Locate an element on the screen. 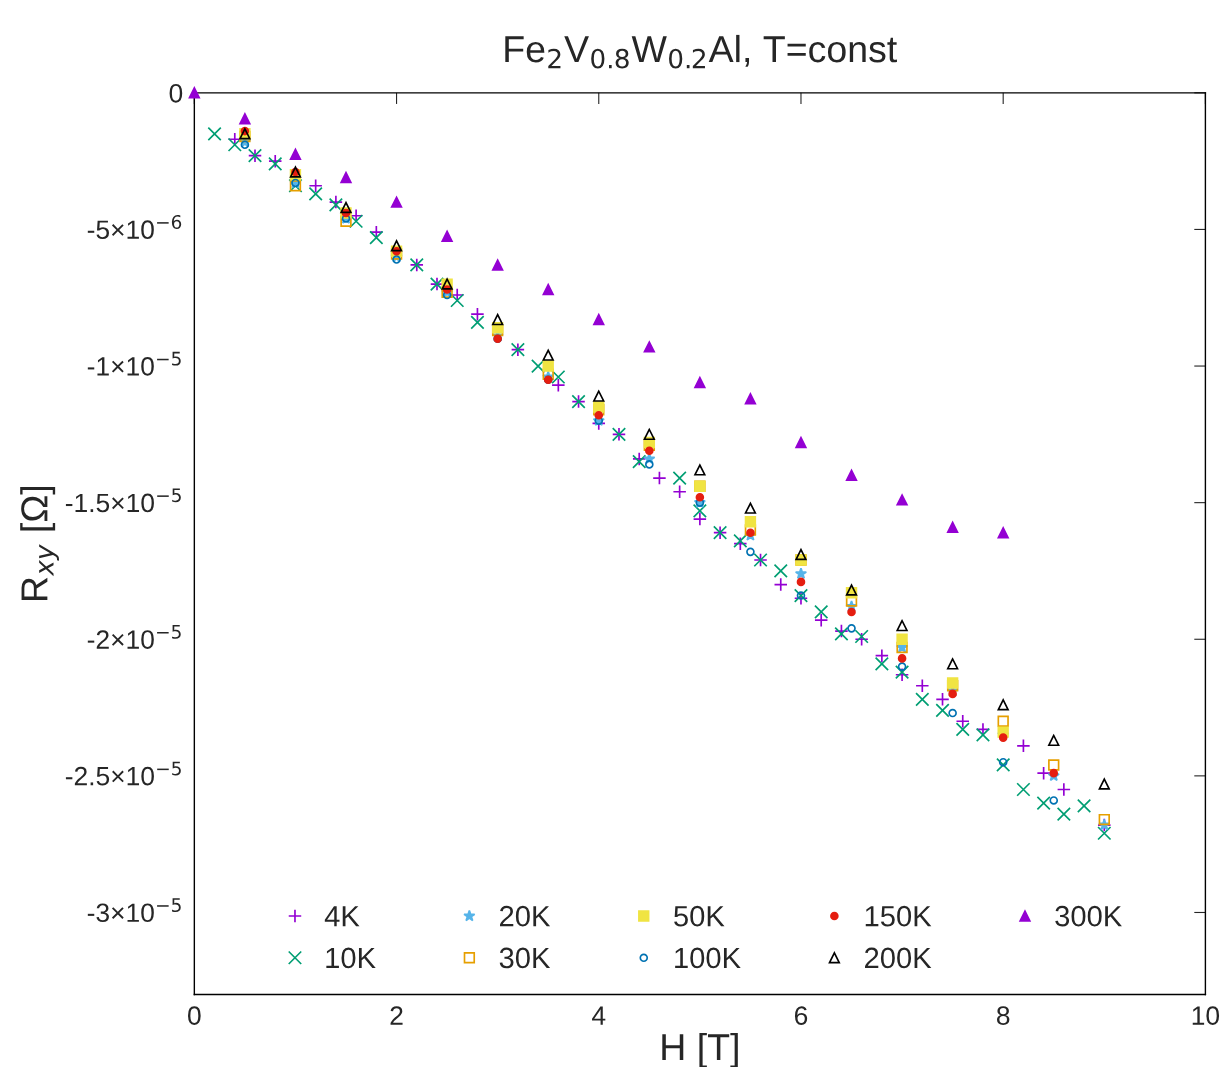 This screenshot has height=1067, width=1230. x-tick-label: 0 is located at coordinates (194, 1015).